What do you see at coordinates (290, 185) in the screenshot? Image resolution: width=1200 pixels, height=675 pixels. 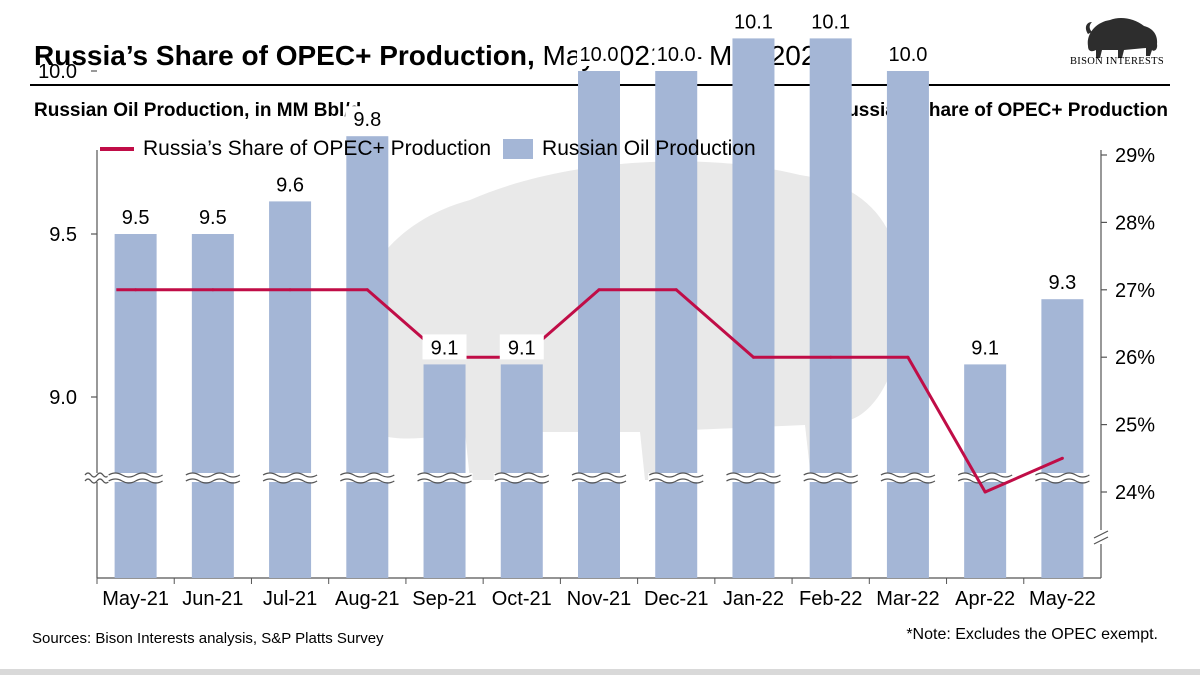 I see `bar-data-label: 9.6` at bounding box center [290, 185].